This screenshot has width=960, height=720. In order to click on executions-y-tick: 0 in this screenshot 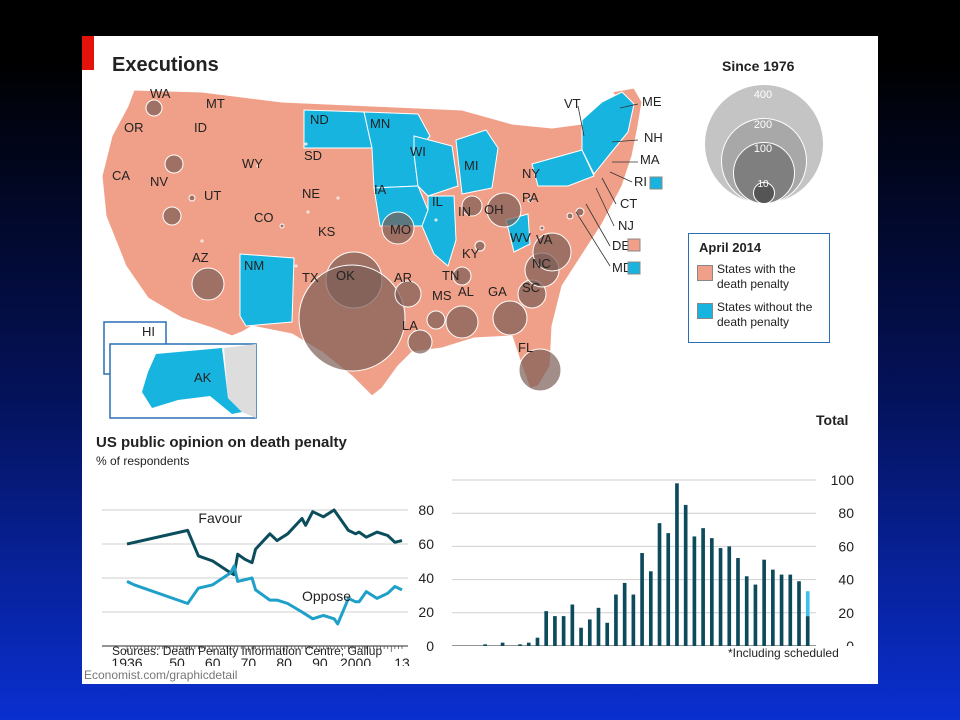, I will do `click(850, 642)`.